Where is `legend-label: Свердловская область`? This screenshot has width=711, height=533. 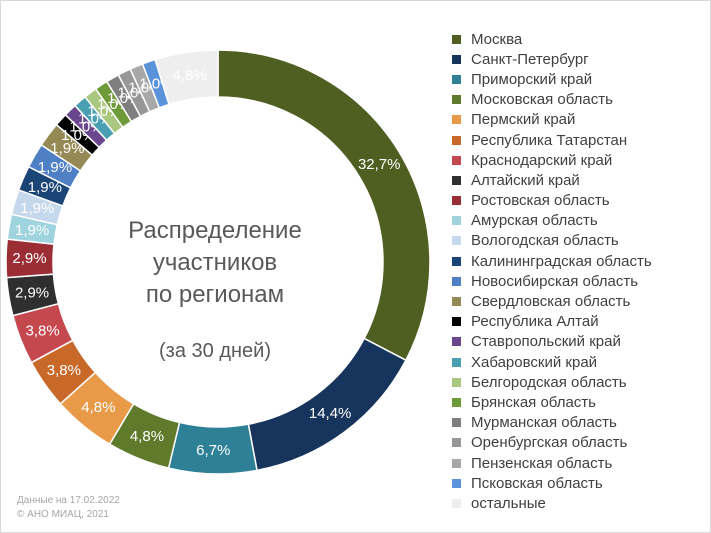 legend-label: Свердловская область is located at coordinates (551, 302).